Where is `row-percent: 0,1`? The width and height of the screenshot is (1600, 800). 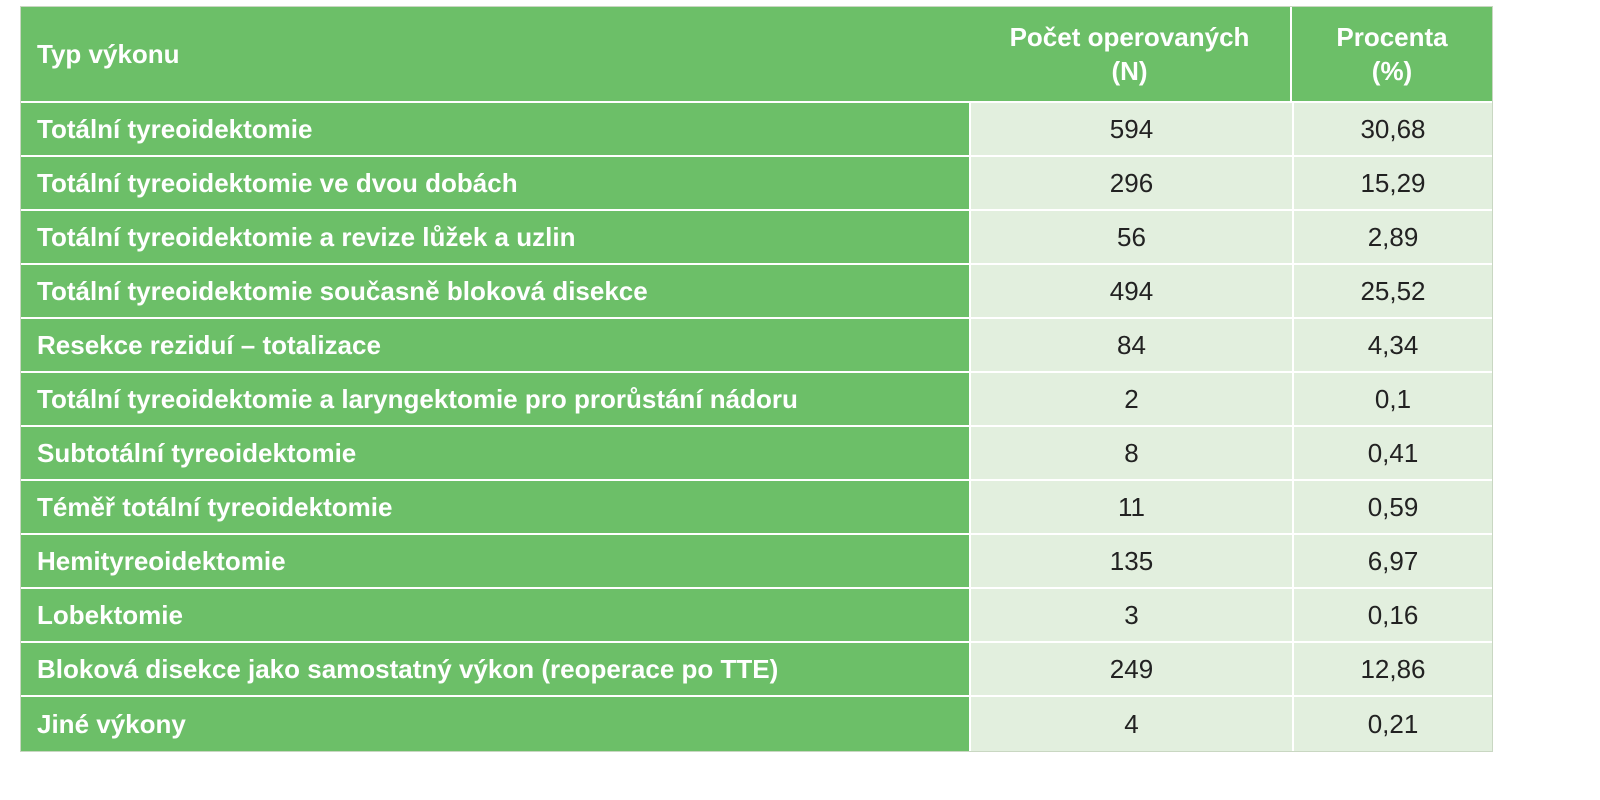
row-percent: 0,1 is located at coordinates (1392, 400).